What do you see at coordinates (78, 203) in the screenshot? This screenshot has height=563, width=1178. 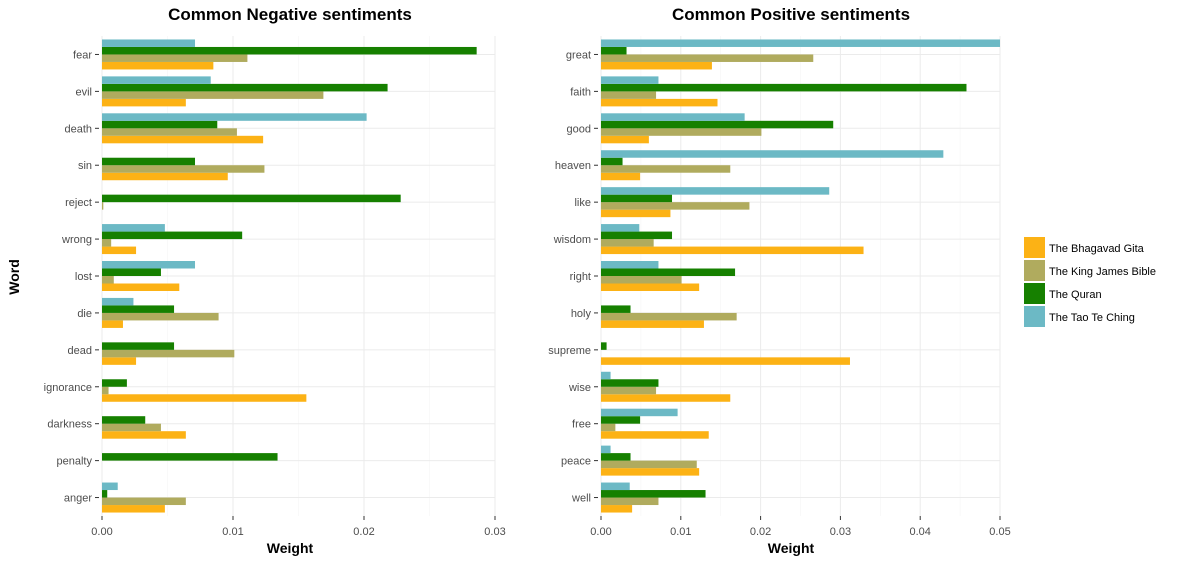 I see `y-tick-label-reject: reject` at bounding box center [78, 203].